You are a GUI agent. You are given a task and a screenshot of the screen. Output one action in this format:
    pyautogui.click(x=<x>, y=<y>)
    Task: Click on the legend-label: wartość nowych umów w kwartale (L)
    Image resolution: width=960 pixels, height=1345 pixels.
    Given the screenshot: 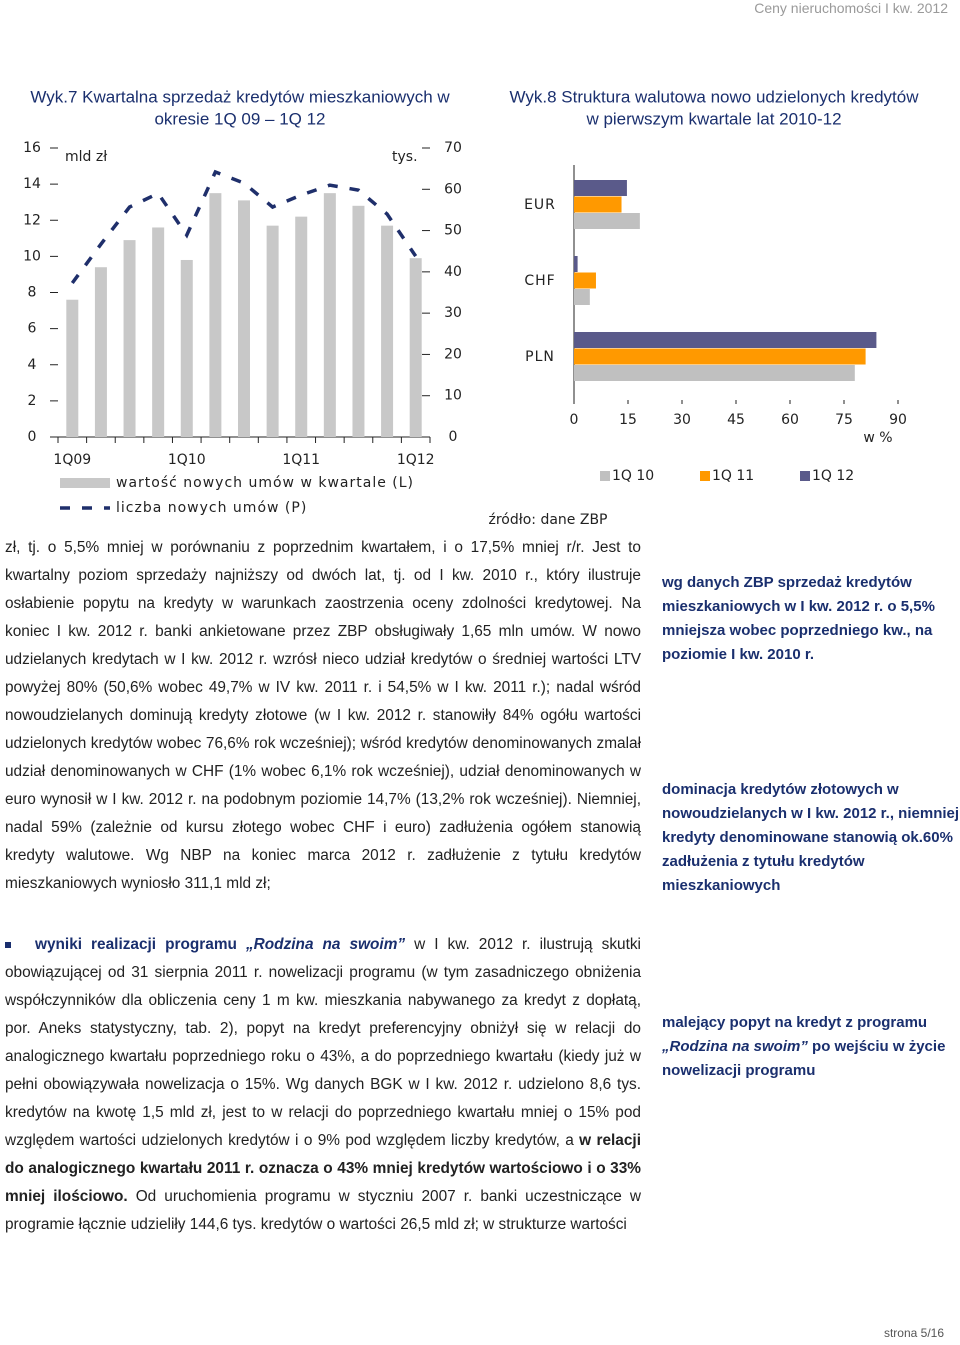 What is the action you would take?
    pyautogui.click(x=265, y=483)
    